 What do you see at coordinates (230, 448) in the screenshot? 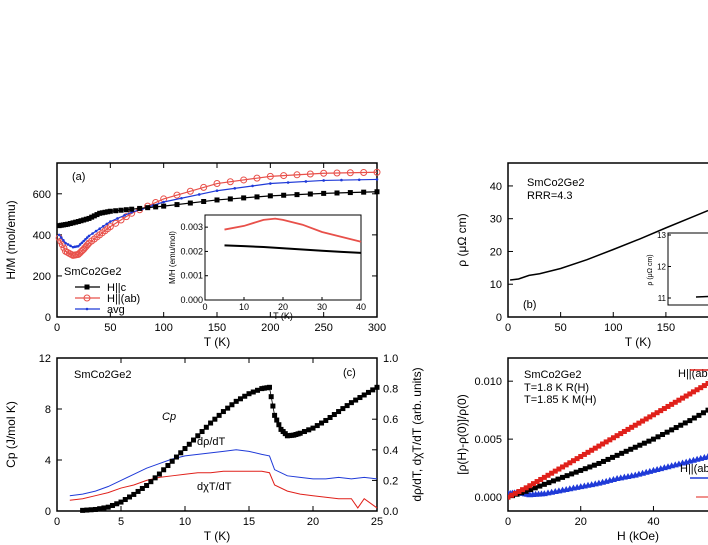
I see `series-Cp` at bounding box center [230, 448].